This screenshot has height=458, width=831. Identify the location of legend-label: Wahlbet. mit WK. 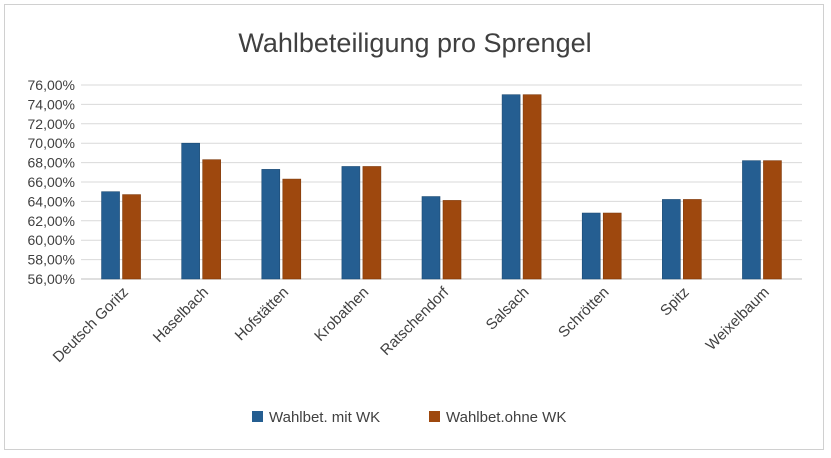
(324, 417).